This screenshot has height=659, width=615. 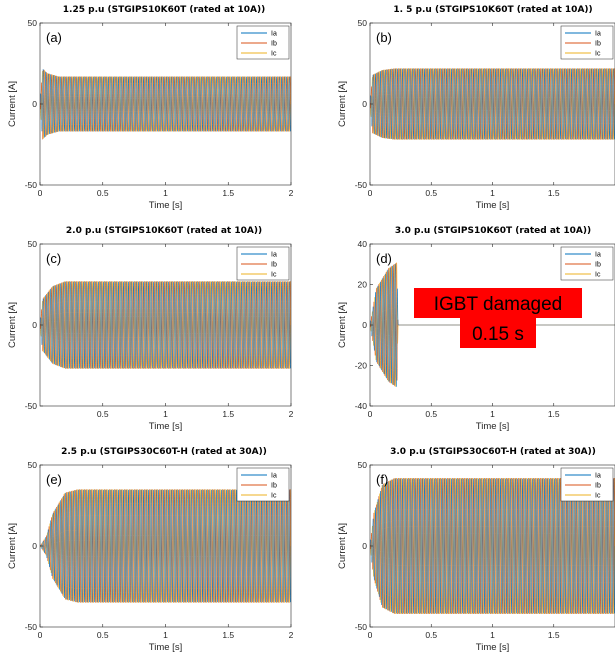 What do you see at coordinates (363, 244) in the screenshot?
I see `y-tick-label: 40` at bounding box center [363, 244].